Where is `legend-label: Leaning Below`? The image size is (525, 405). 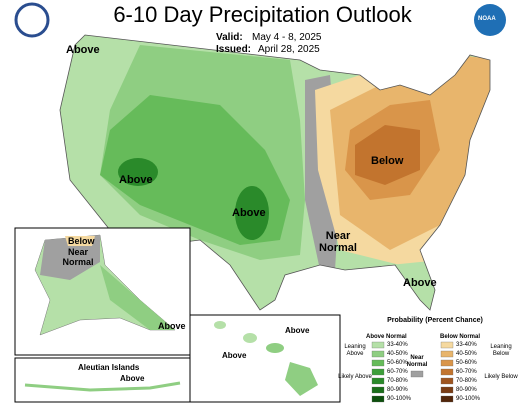
legend-label: Leaning Below is located at coordinates (501, 350).